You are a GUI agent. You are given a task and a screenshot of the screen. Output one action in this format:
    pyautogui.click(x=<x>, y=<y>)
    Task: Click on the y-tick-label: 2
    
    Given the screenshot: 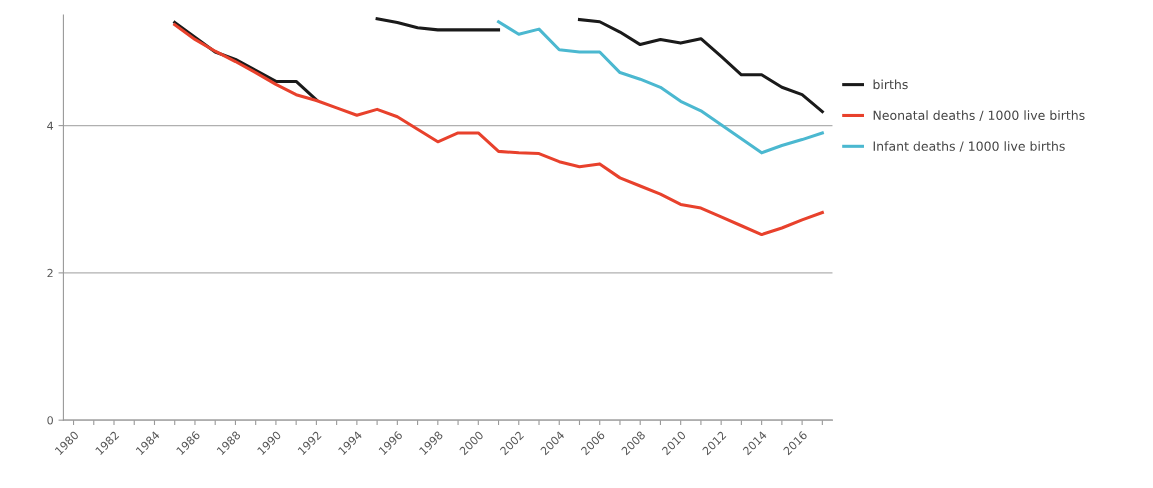 What is the action you would take?
    pyautogui.click(x=50, y=273)
    